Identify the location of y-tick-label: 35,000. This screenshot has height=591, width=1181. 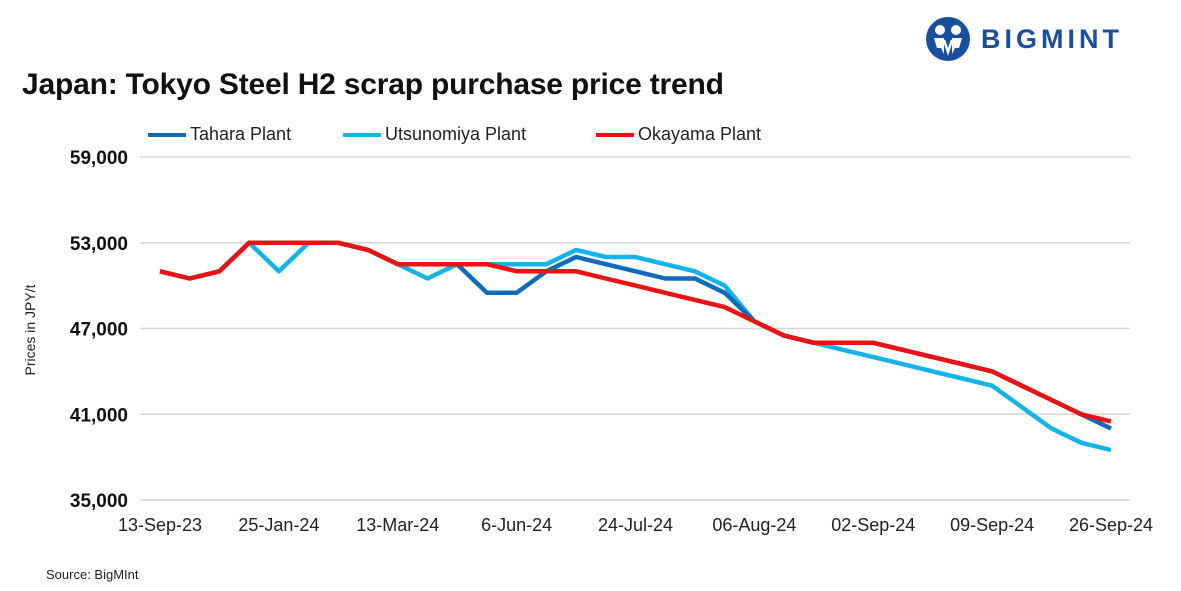
(99, 501).